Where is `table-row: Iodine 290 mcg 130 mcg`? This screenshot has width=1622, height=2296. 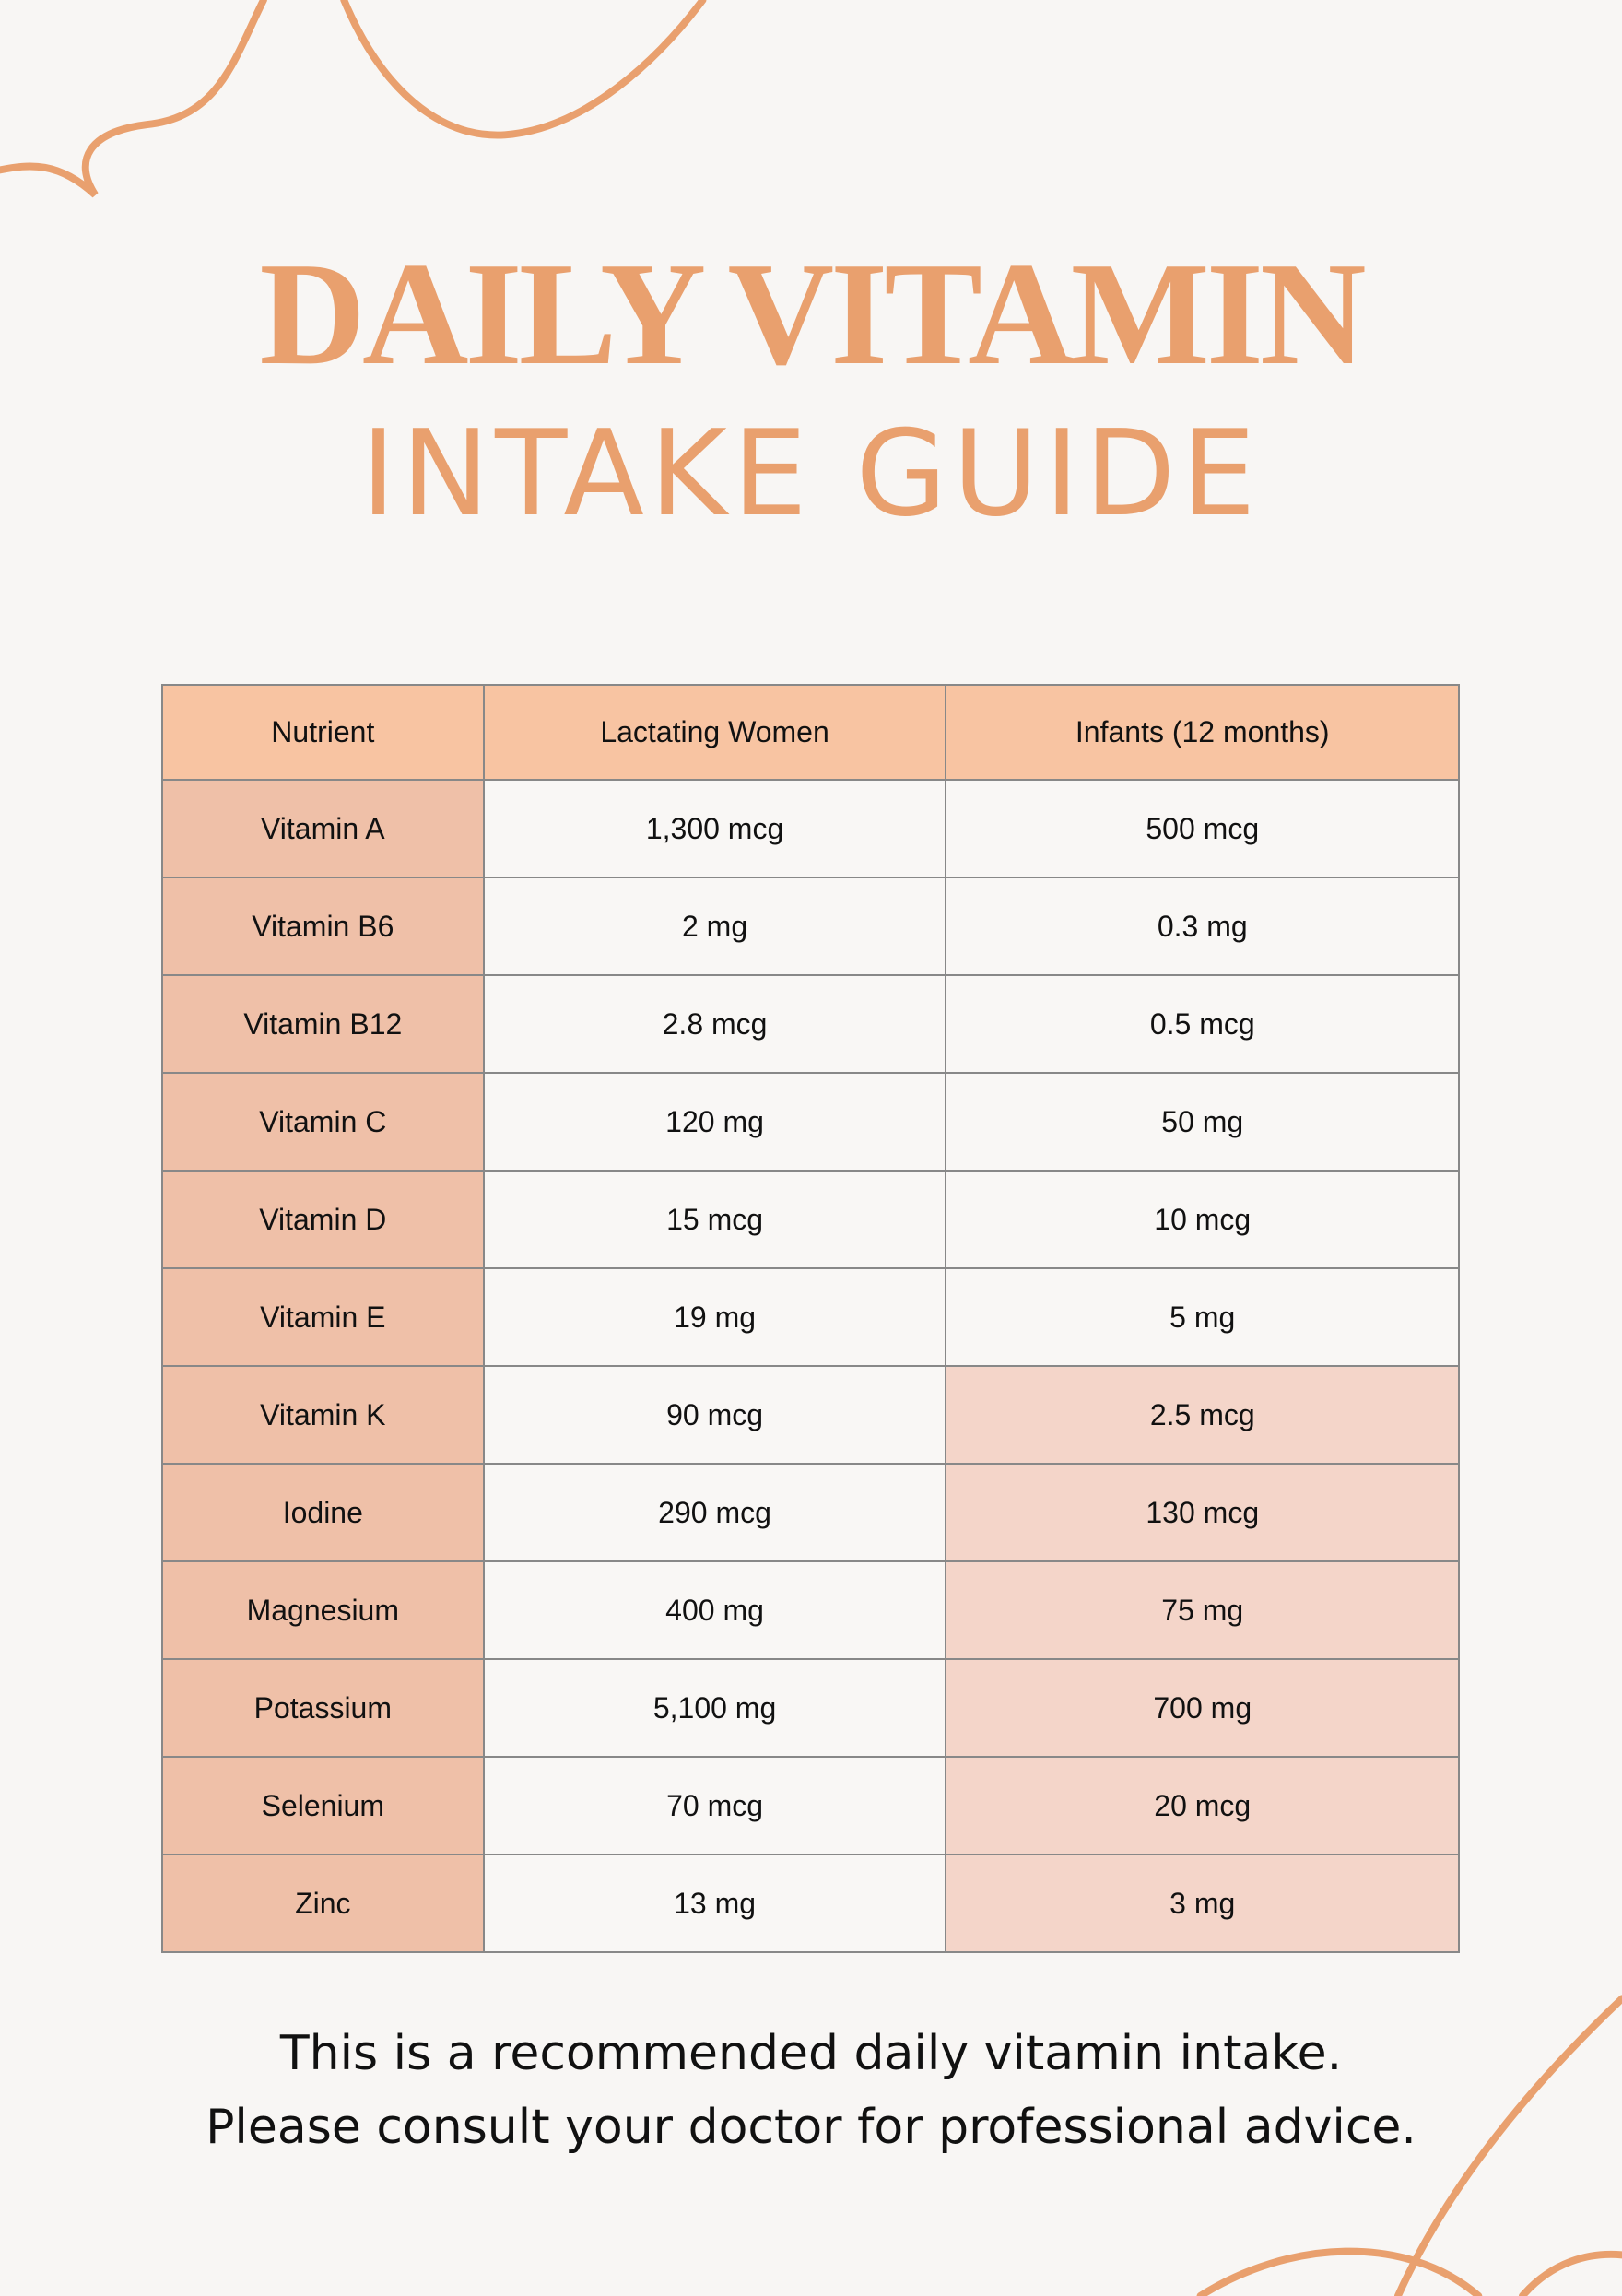 table-row: Iodine 290 mcg 130 mcg is located at coordinates (811, 1512).